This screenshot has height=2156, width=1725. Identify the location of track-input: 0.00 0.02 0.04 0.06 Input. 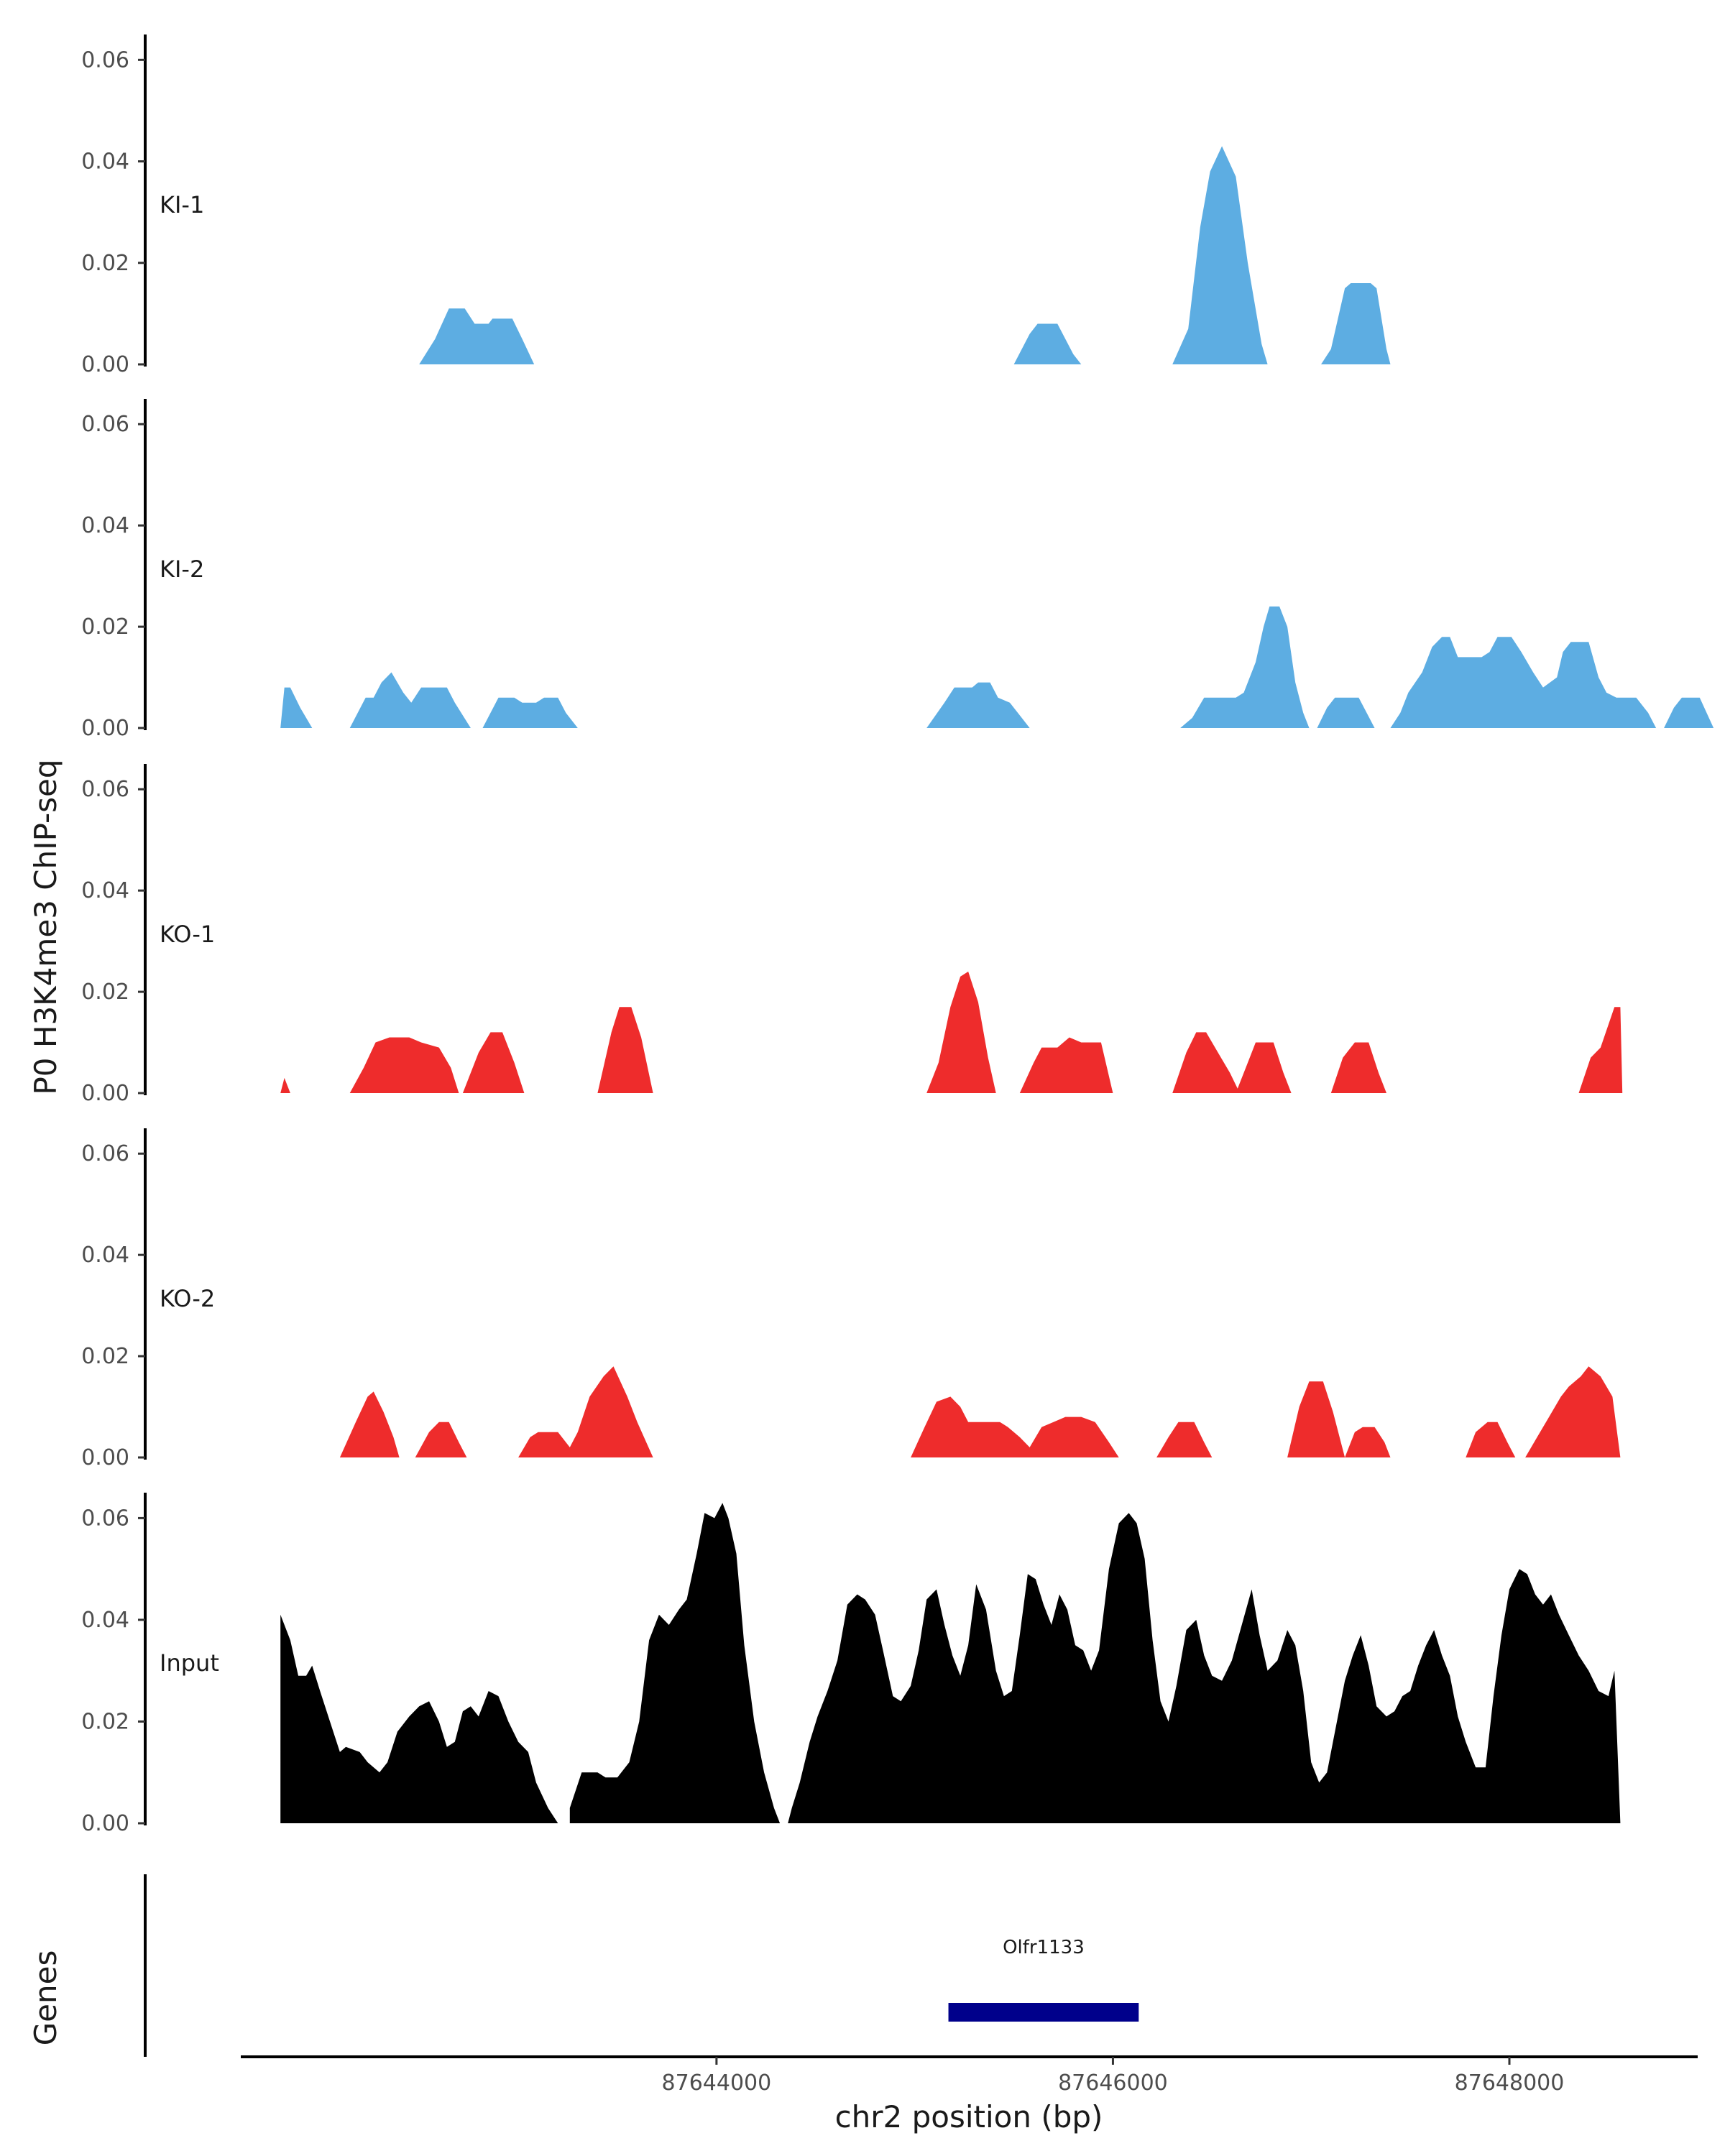
(851, 1665).